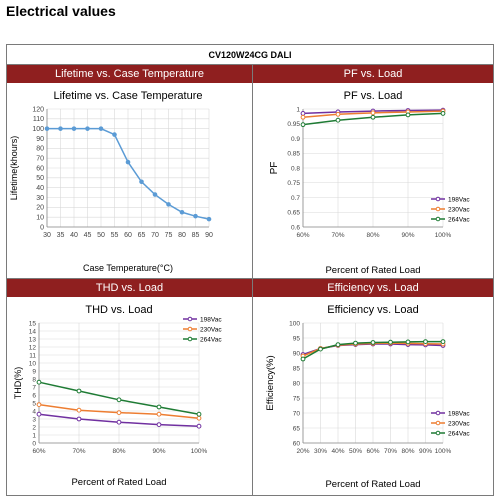  What do you see at coordinates (34, 395) in the screenshot?
I see `y-tick-label: 6` at bounding box center [34, 395].